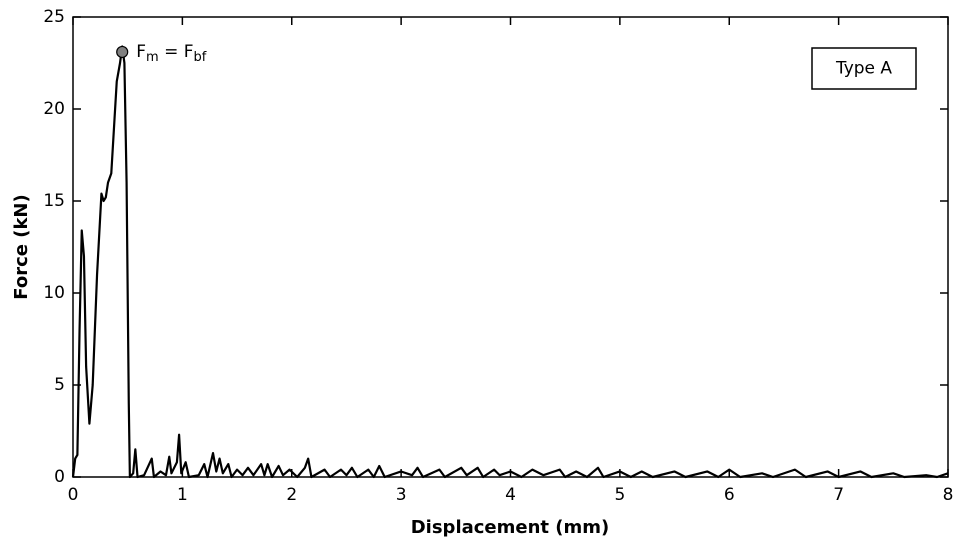 The image size is (961, 549). I want to click on annotation: Fm = Fbf, so click(171, 53).